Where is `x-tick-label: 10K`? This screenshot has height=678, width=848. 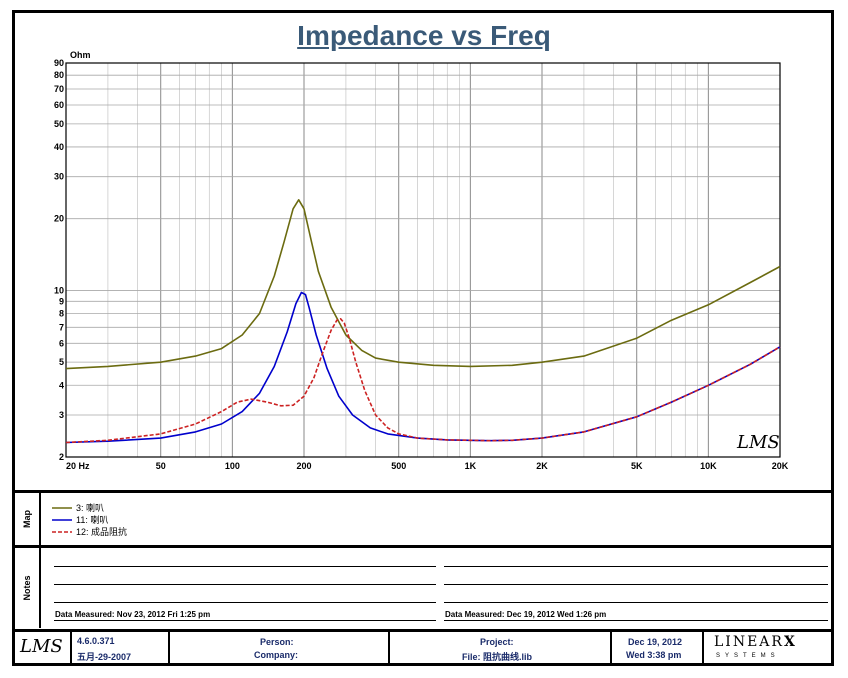 x-tick-label: 10K is located at coordinates (708, 466).